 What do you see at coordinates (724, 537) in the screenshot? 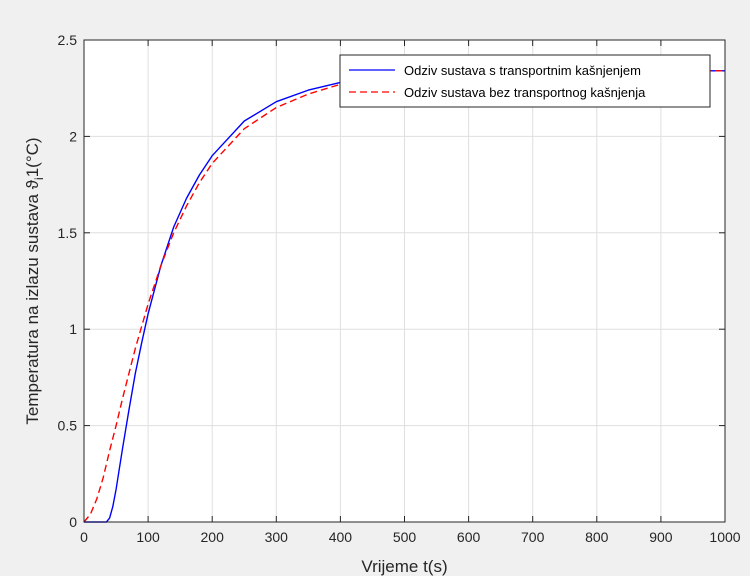
I see `x-tick-label: 1000` at bounding box center [724, 537].